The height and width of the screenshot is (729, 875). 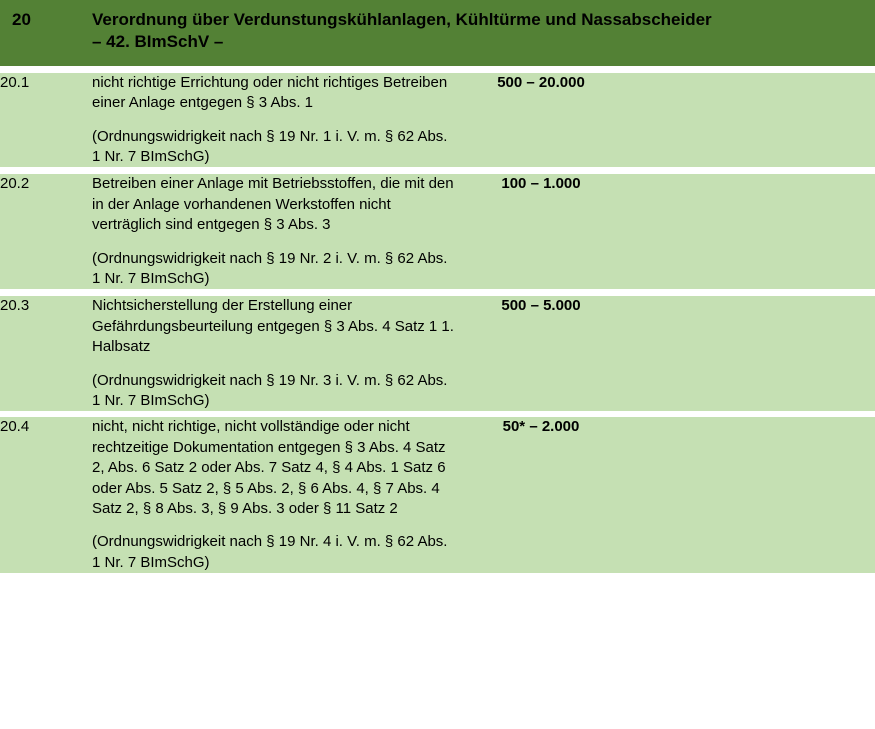 I want to click on row-number: 20.3, so click(x=15, y=306).